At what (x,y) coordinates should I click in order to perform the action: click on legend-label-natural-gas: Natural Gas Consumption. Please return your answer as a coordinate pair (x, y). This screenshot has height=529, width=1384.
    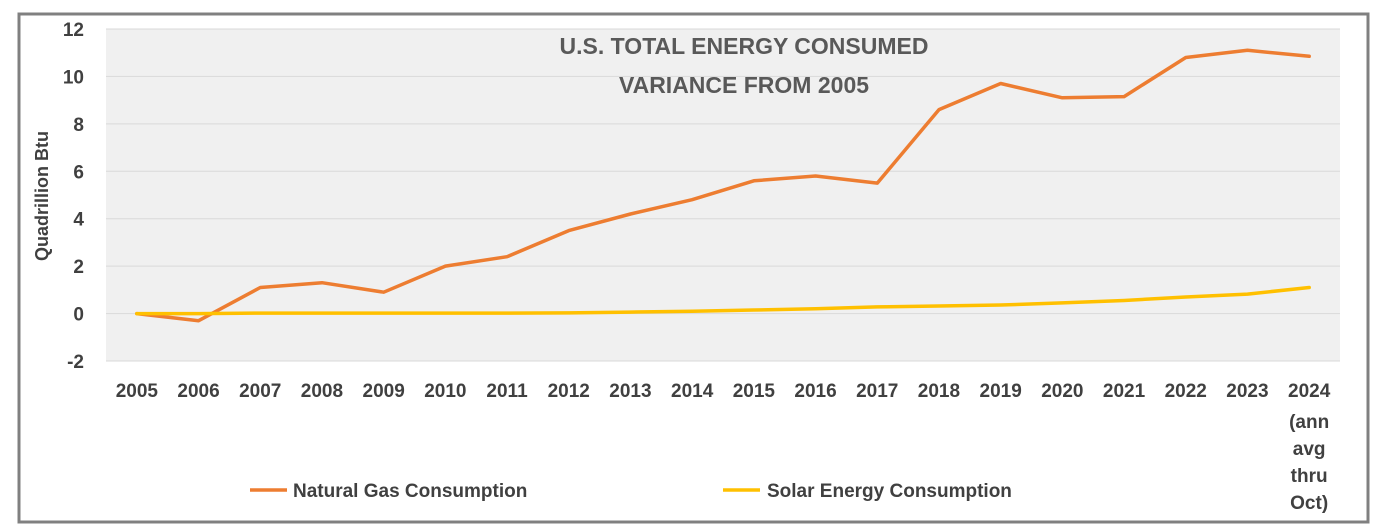
    Looking at the image, I should click on (410, 491).